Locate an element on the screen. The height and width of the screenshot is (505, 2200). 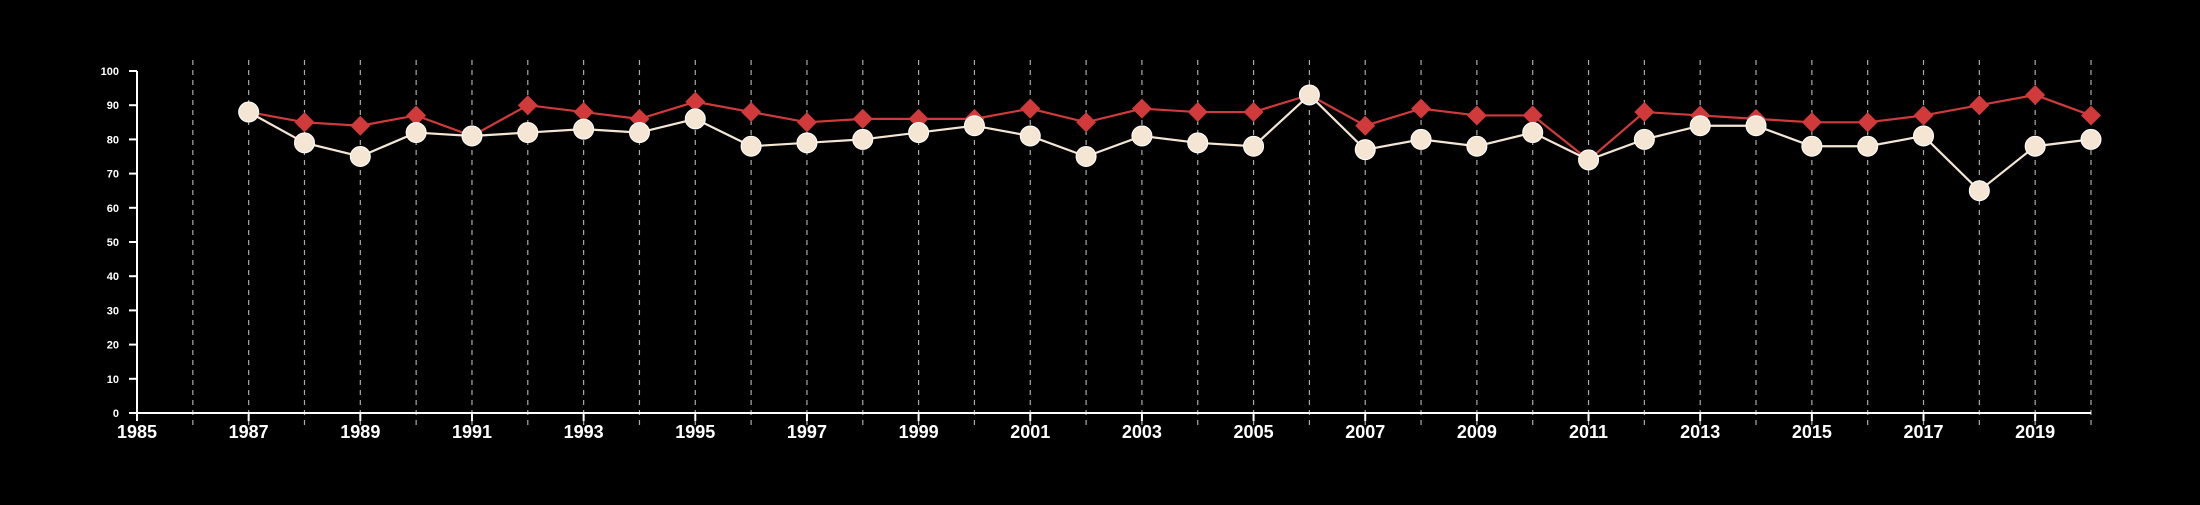
x-tick-label-1997: 1997 is located at coordinates (807, 432).